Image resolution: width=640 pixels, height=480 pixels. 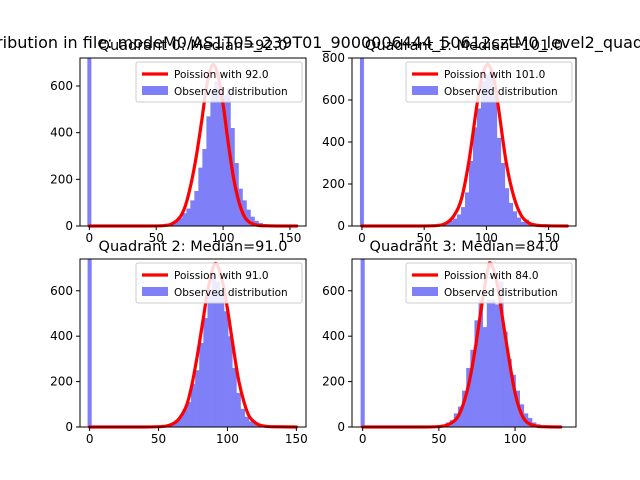 What do you see at coordinates (187, 142) in the screenshot?
I see `quadrant-0-histogram` at bounding box center [187, 142].